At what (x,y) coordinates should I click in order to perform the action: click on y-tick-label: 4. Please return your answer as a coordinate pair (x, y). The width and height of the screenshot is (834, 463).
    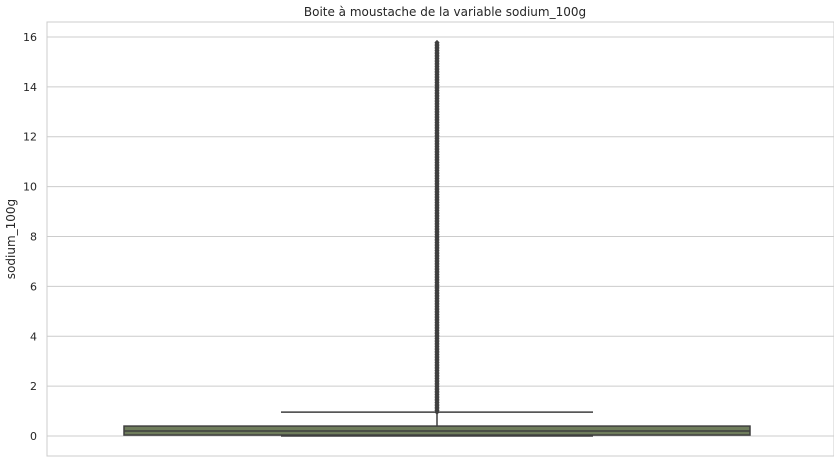
    Looking at the image, I should click on (33, 336).